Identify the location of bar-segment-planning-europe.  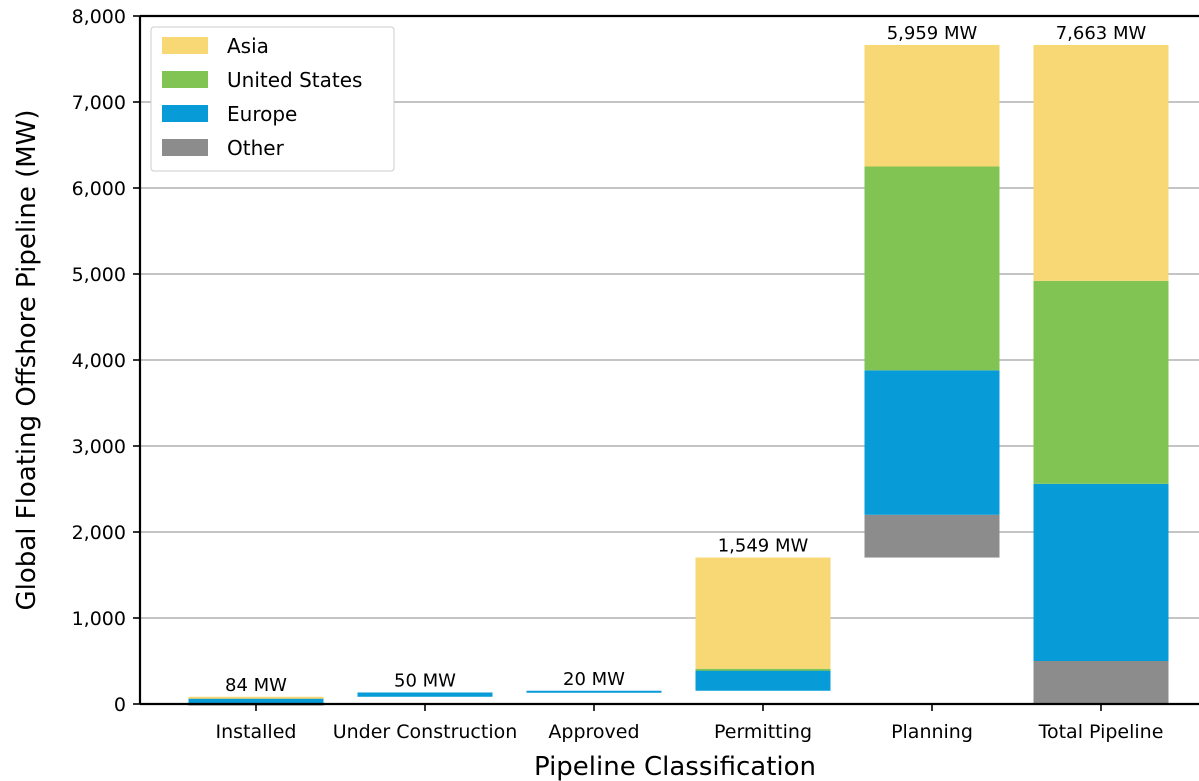
(932, 442).